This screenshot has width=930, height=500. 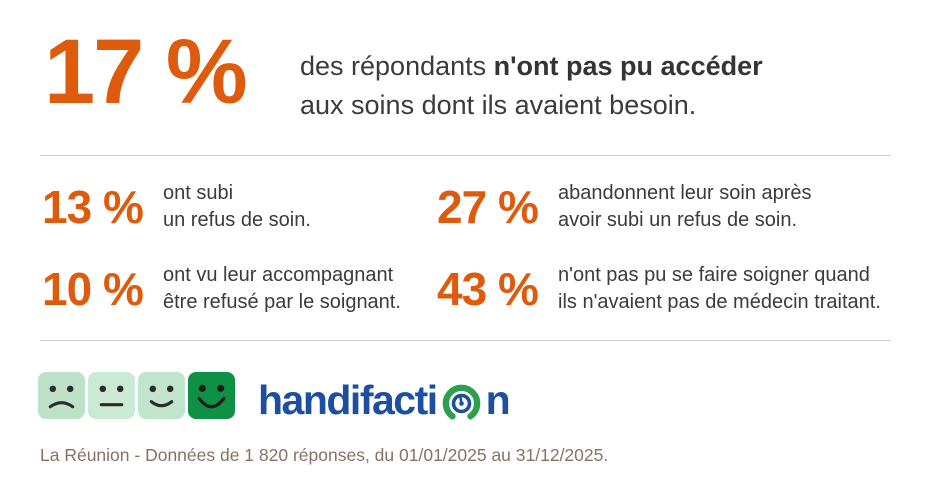 What do you see at coordinates (211, 395) in the screenshot?
I see `happy-face-icon` at bounding box center [211, 395].